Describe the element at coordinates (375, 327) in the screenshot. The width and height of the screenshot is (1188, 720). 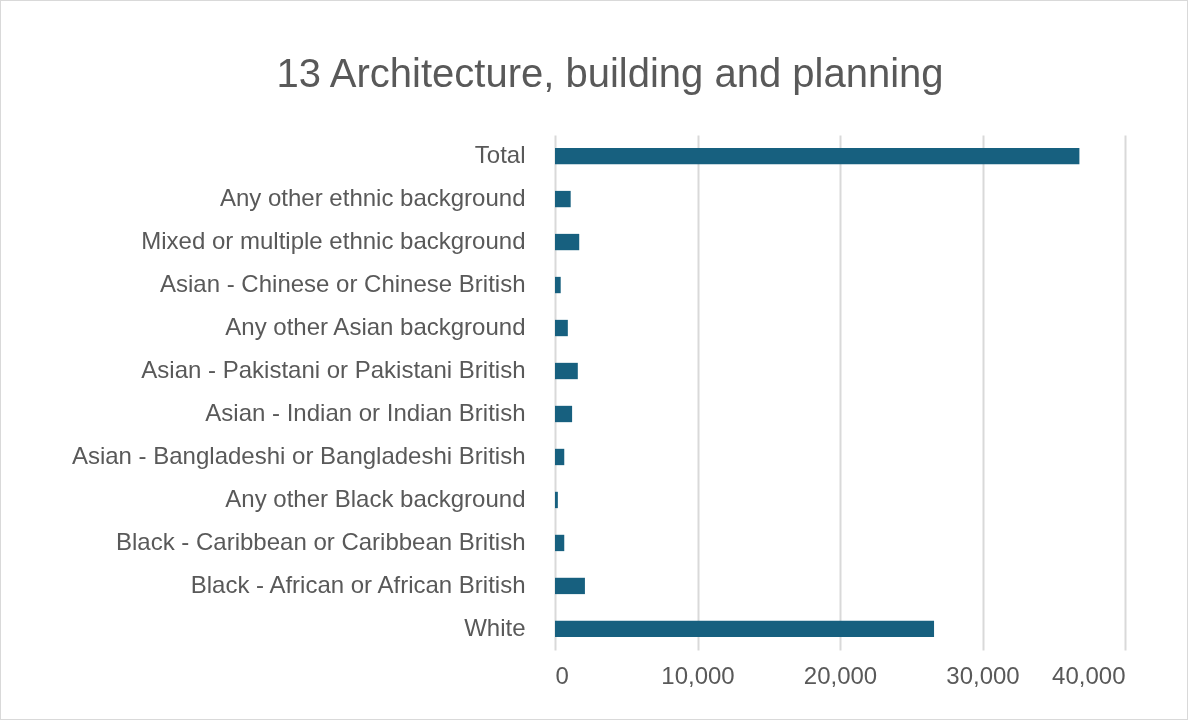
I see `y-tick-label: Any other Asian background` at that location.